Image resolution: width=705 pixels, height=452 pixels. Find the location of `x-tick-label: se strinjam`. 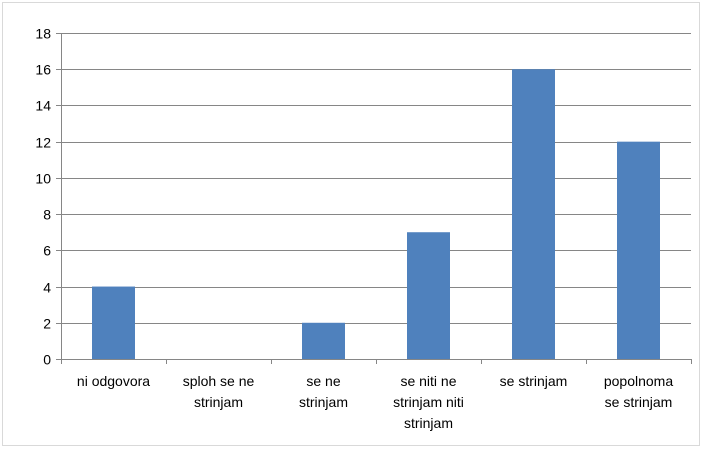

x-tick-label: se strinjam is located at coordinates (534, 381).